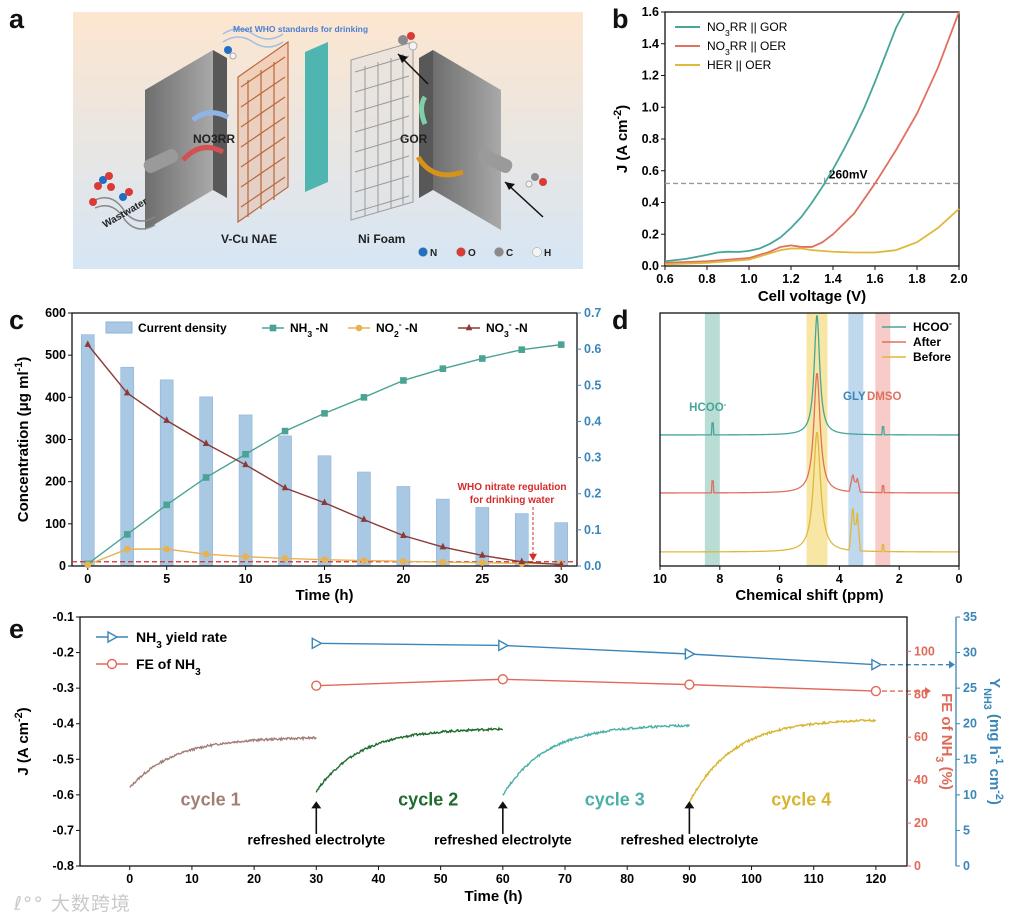 The height and width of the screenshot is (923, 1017). What do you see at coordinates (994, 802) in the screenshot?
I see `y3-axis-title-part: )` at bounding box center [994, 802].